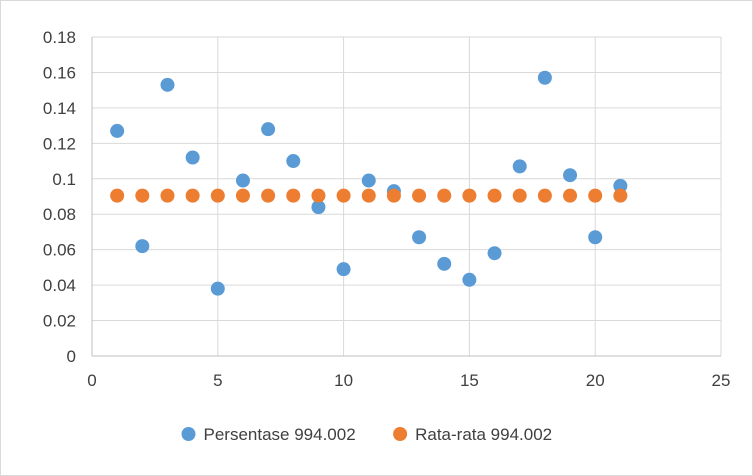 The height and width of the screenshot is (476, 753). I want to click on x-tick-label: 20, so click(595, 380).